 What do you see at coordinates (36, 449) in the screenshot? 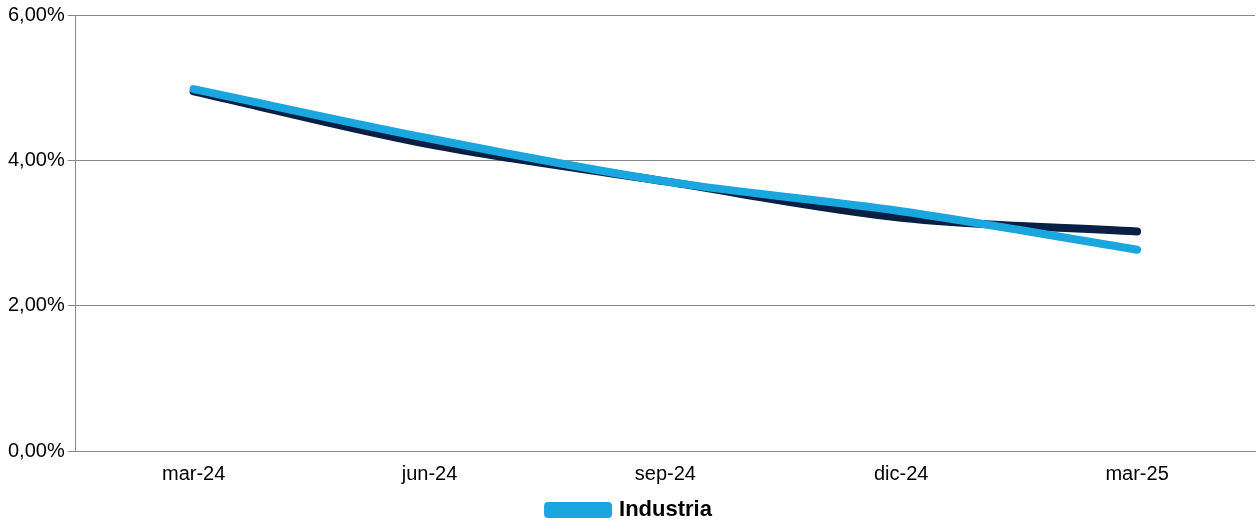
I see `y-tick-label: 0,00%` at bounding box center [36, 449].